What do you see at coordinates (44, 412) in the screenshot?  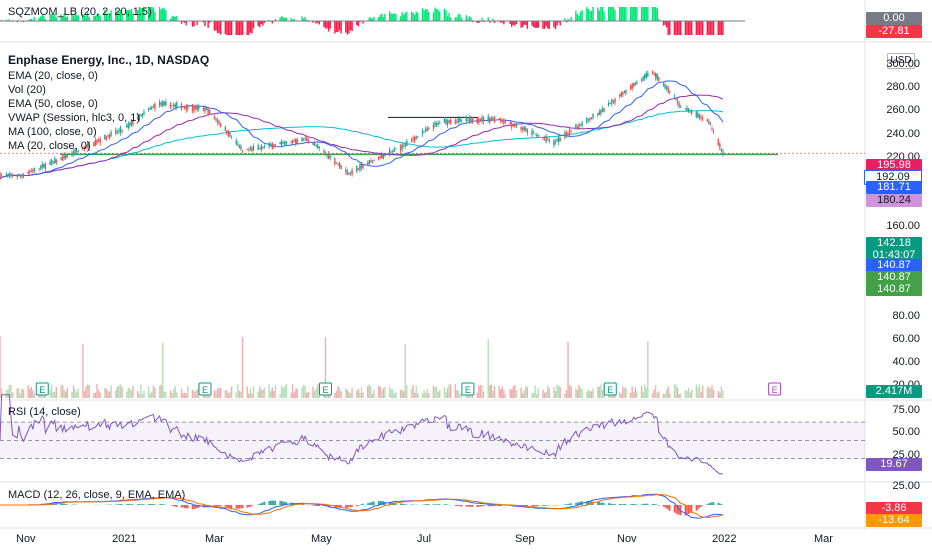 I see `rsi-legend: RSI (14, close)` at bounding box center [44, 412].